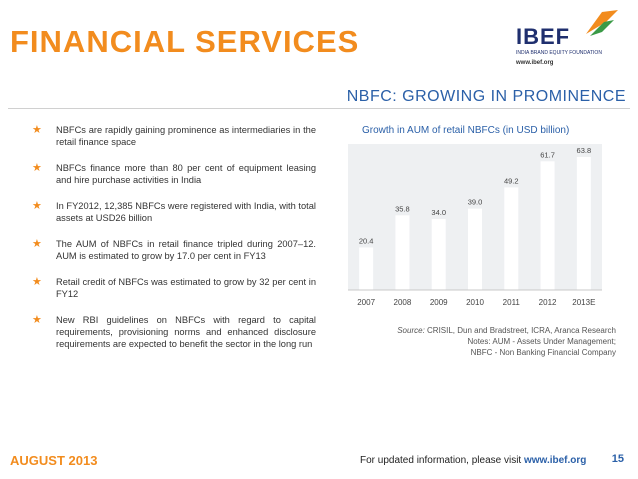  Describe the element at coordinates (583, 302) in the screenshot. I see `x-tick-label: 2013E` at that location.